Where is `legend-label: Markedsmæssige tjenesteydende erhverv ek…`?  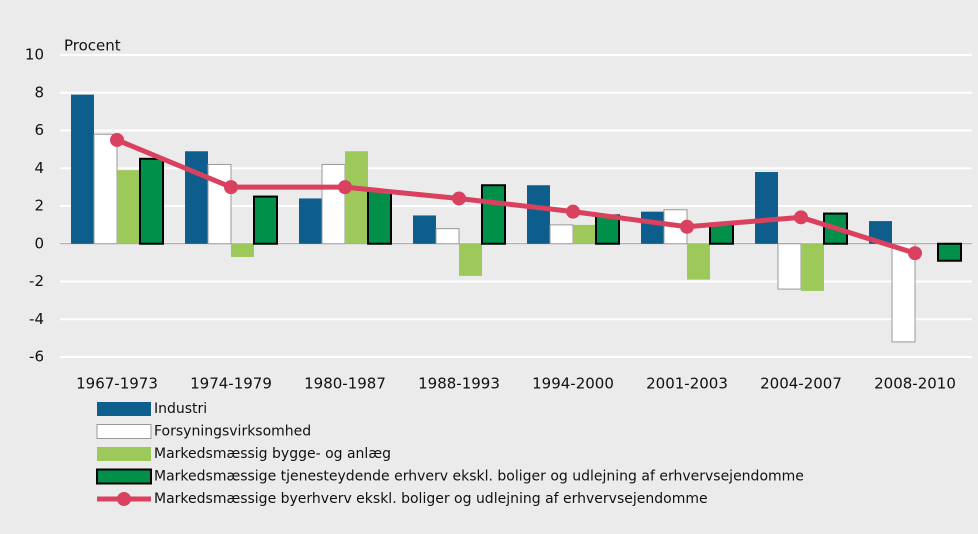
legend-label: Markedsmæssige tjenesteydende erhverv ek… is located at coordinates (479, 477).